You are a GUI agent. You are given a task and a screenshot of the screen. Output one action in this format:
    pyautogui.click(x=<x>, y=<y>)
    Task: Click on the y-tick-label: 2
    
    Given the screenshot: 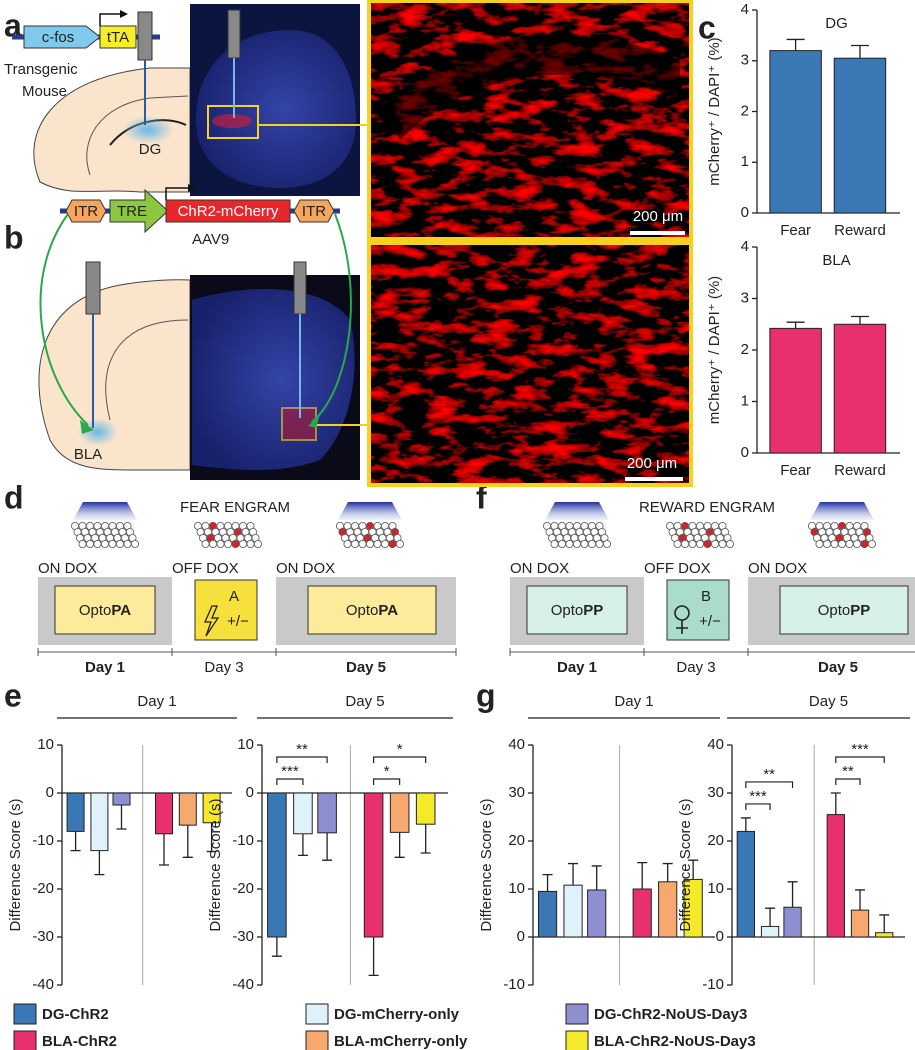 What is the action you would take?
    pyautogui.click(x=745, y=349)
    